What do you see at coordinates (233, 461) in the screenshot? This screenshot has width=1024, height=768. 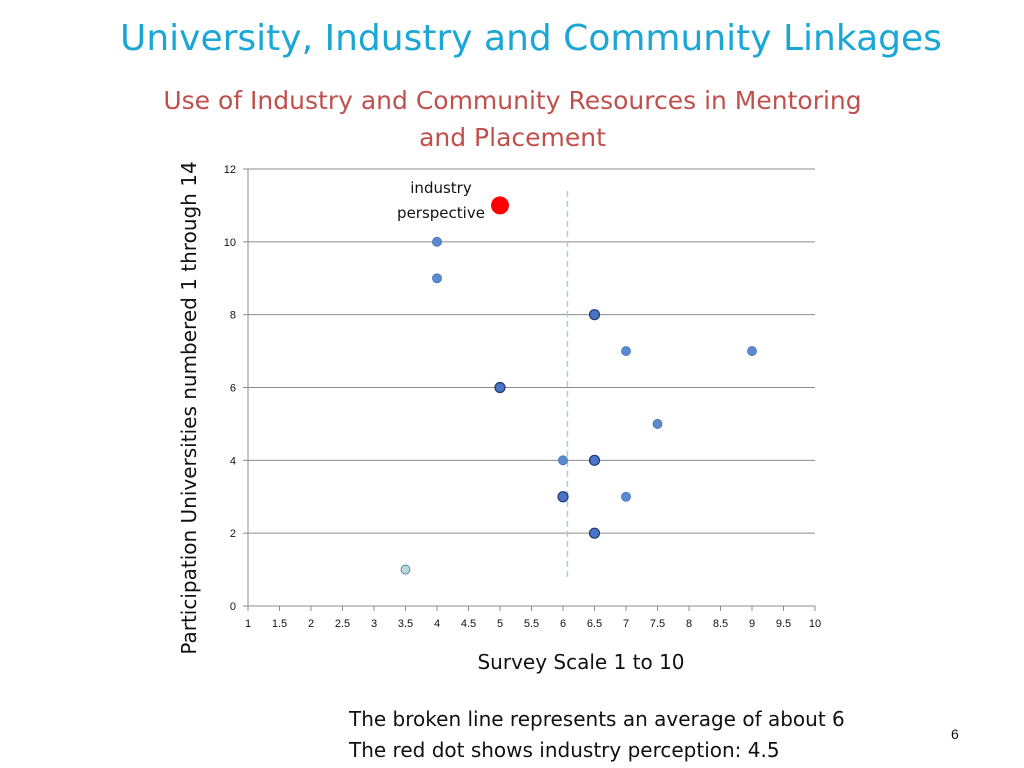 I see `y-tick-label: 4` at bounding box center [233, 461].